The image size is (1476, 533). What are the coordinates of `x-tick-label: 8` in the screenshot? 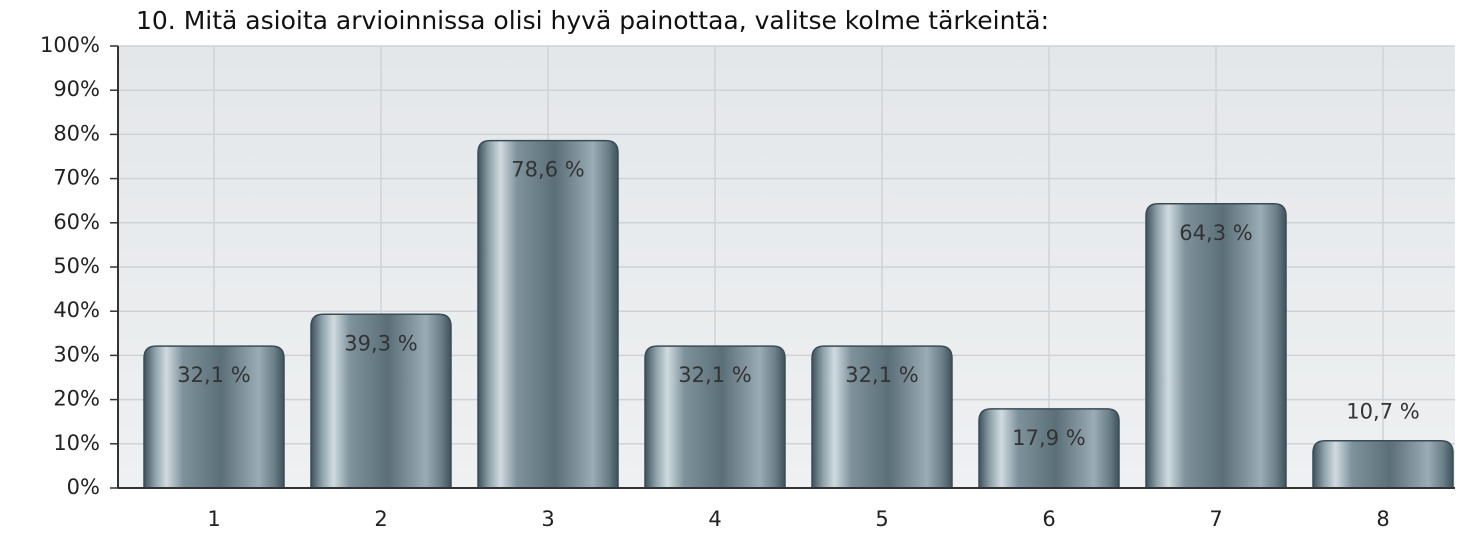 It's located at (1382, 519).